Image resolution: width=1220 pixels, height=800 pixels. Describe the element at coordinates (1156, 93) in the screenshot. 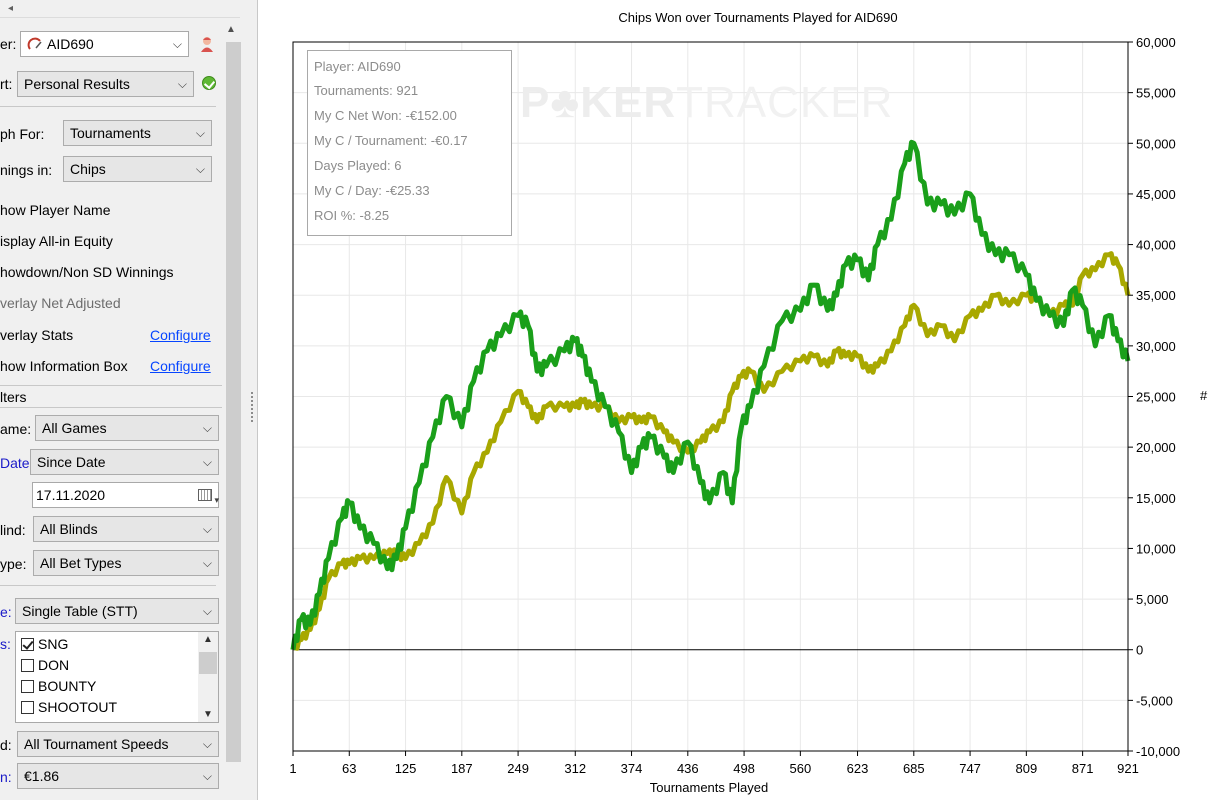

I see `y-tick-label: 55,000` at that location.